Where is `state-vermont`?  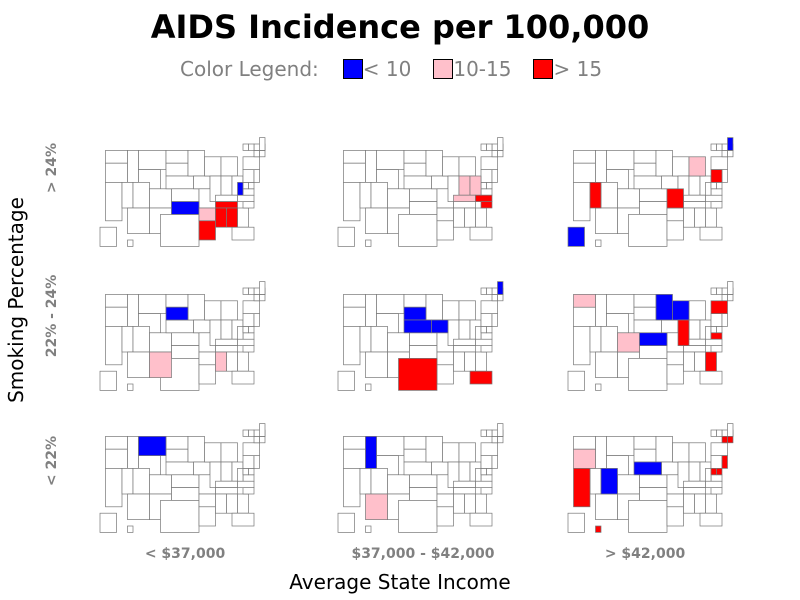
state-vermont is located at coordinates (251, 147).